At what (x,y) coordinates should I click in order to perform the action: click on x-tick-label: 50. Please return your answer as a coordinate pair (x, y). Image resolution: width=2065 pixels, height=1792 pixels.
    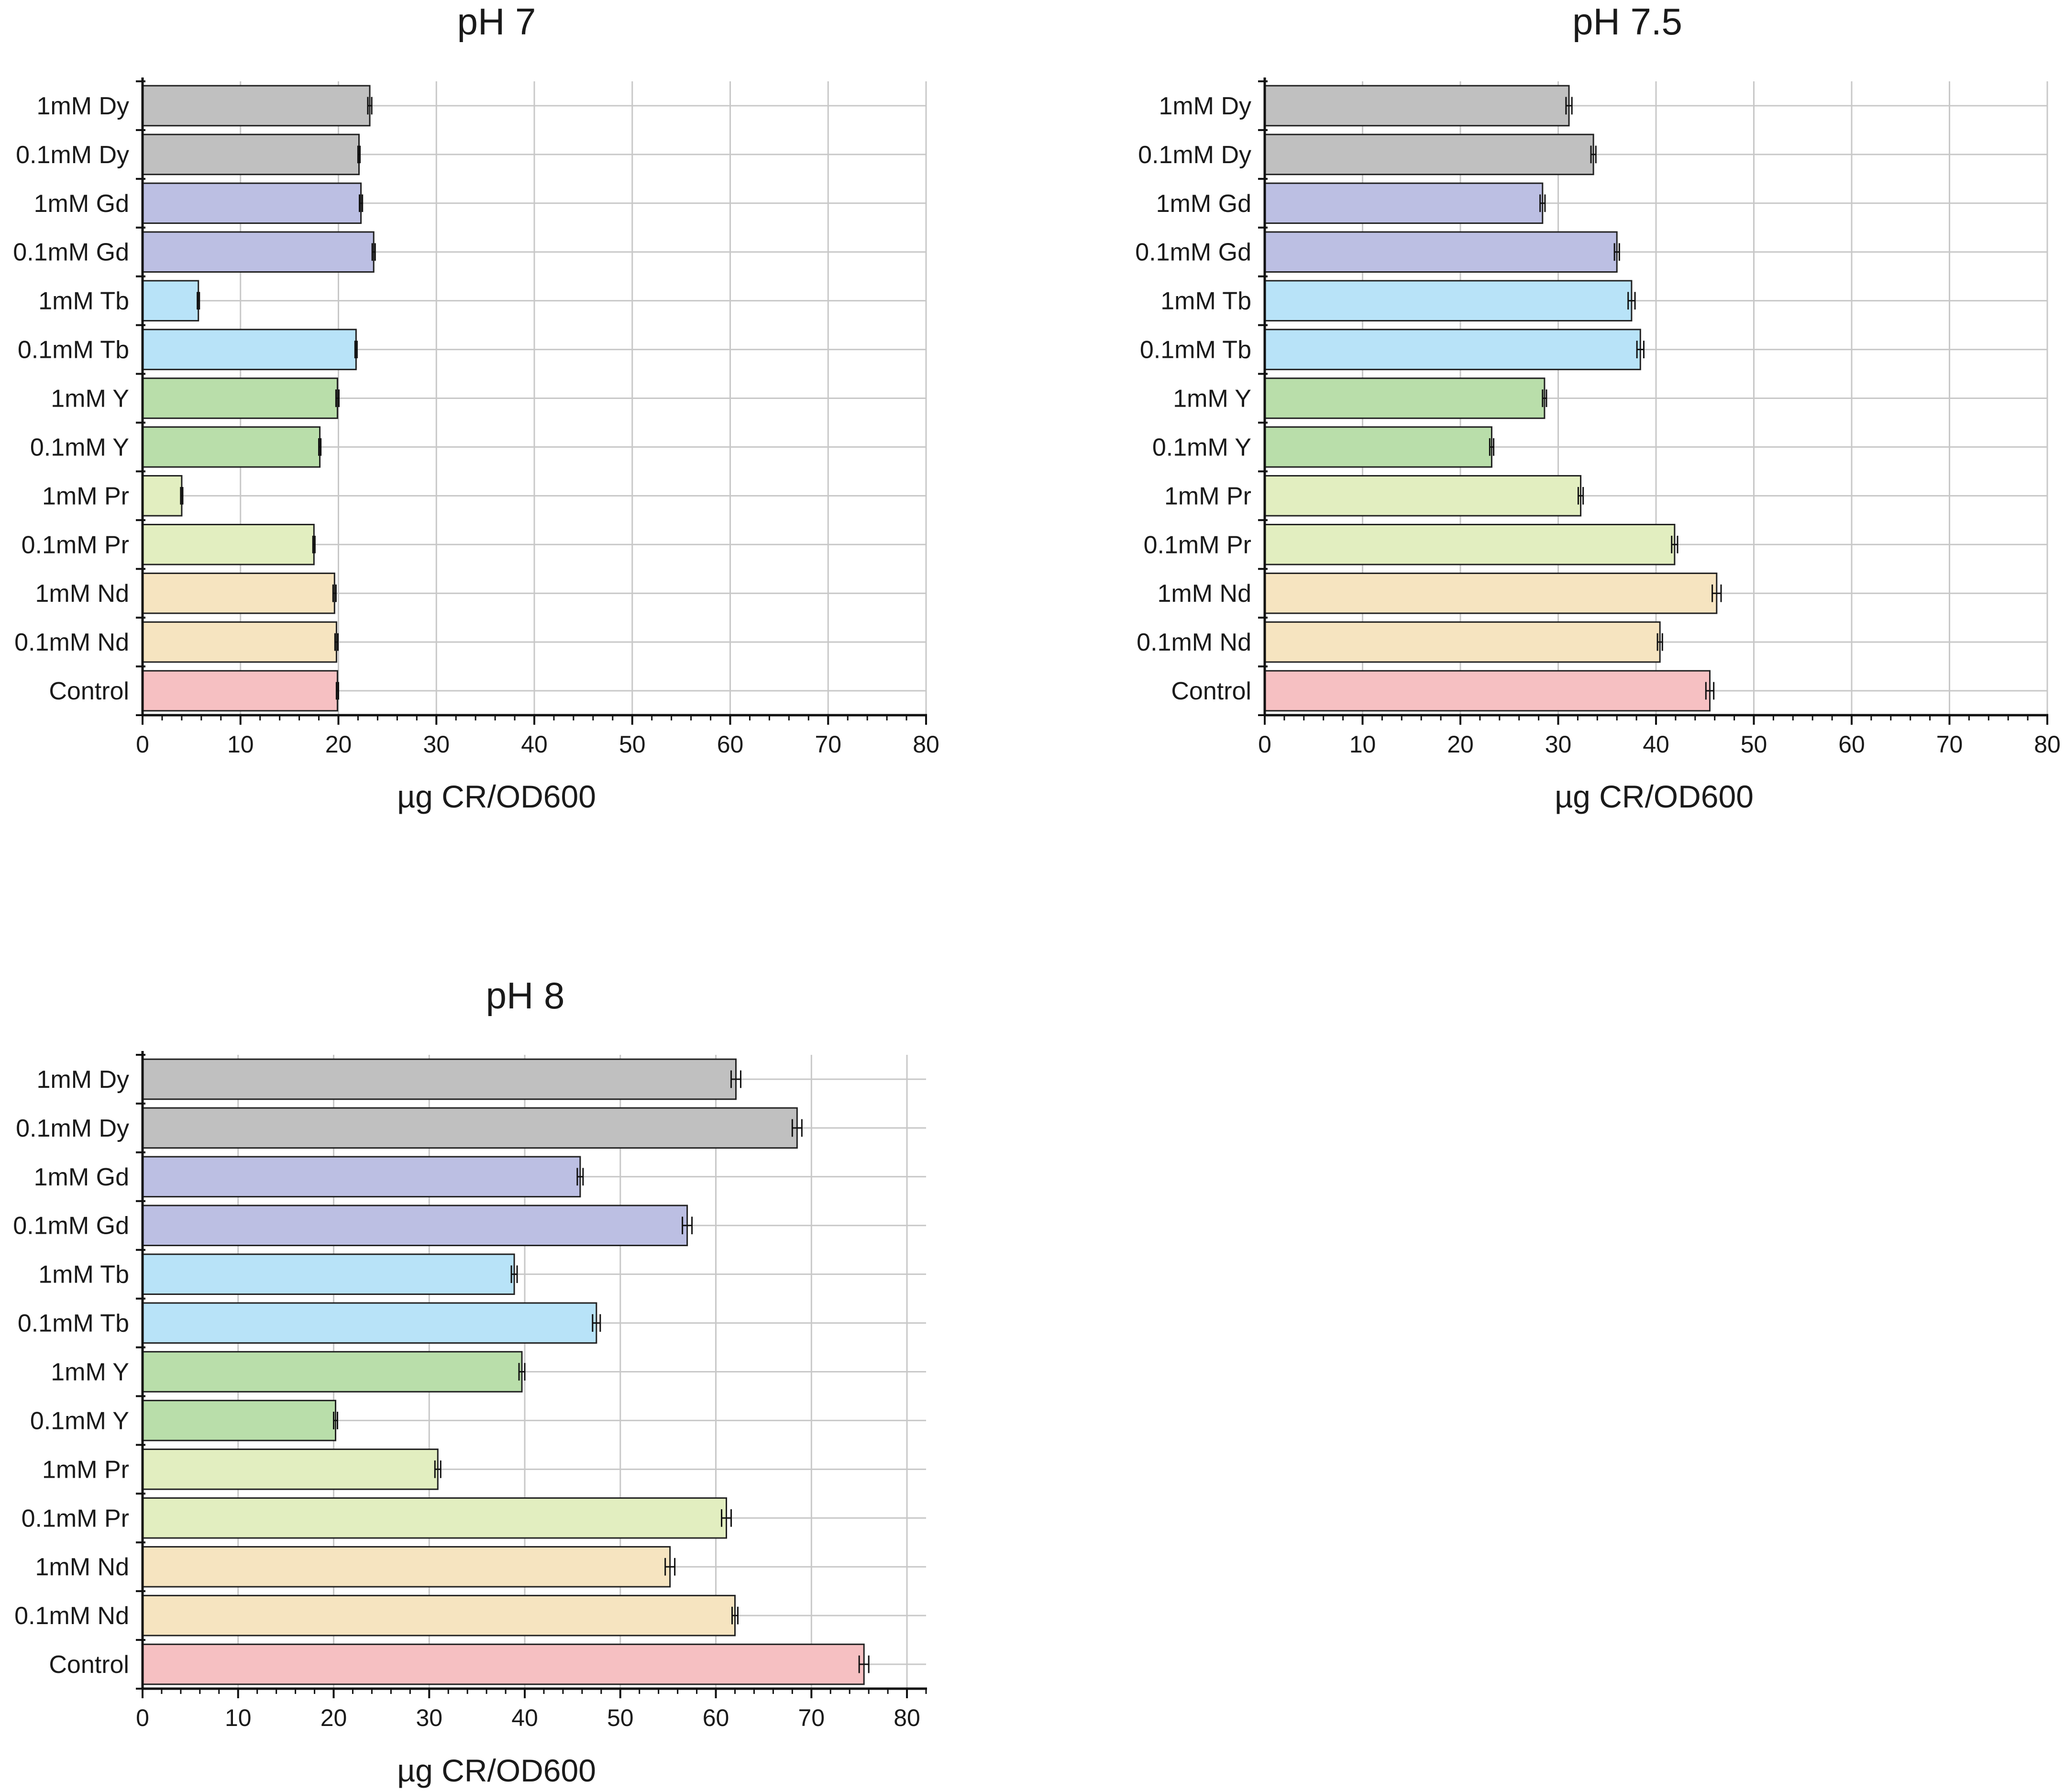
    Looking at the image, I should click on (632, 744).